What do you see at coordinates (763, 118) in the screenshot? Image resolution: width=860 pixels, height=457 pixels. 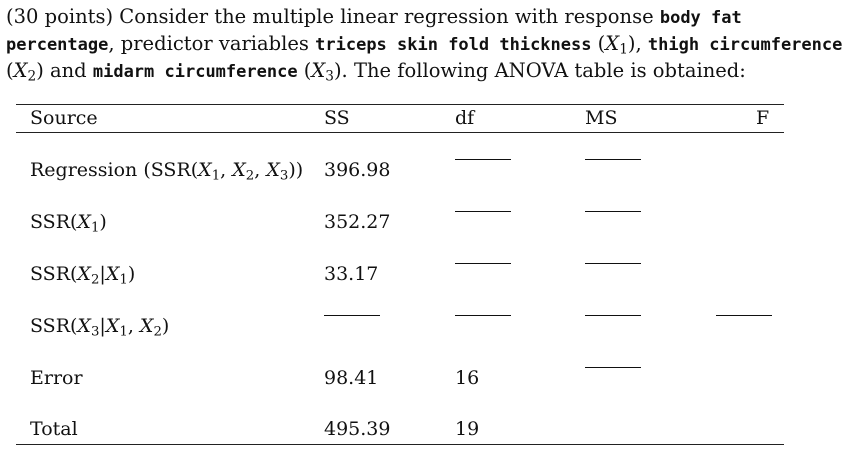 I see `header-f: F` at bounding box center [763, 118].